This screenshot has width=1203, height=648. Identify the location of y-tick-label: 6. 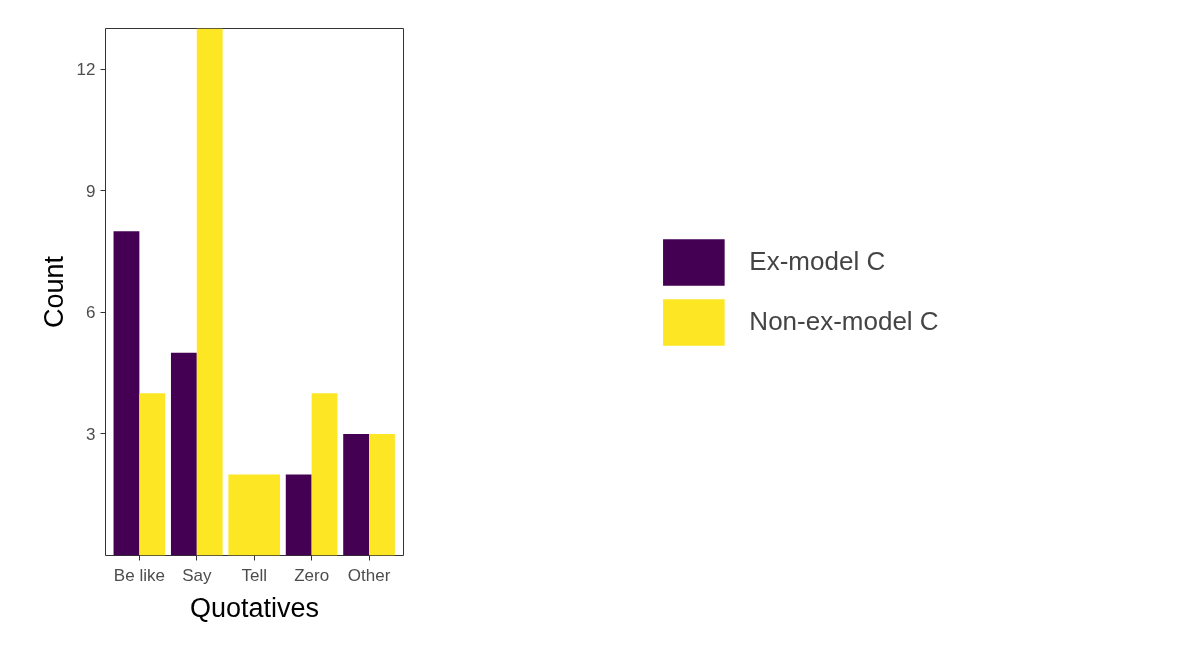
(91, 313).